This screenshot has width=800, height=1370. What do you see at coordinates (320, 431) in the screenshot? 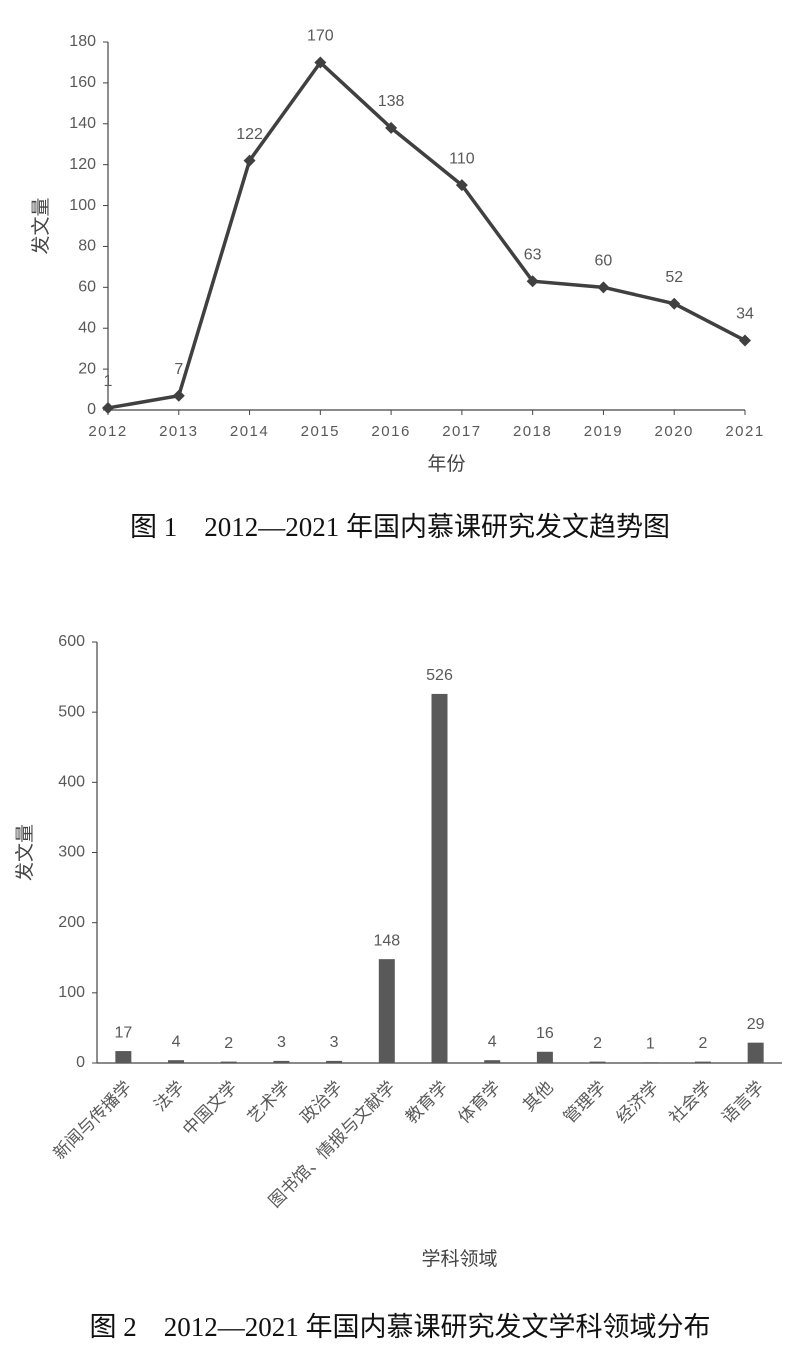
I see `x-tick-label: 2015` at bounding box center [320, 431].